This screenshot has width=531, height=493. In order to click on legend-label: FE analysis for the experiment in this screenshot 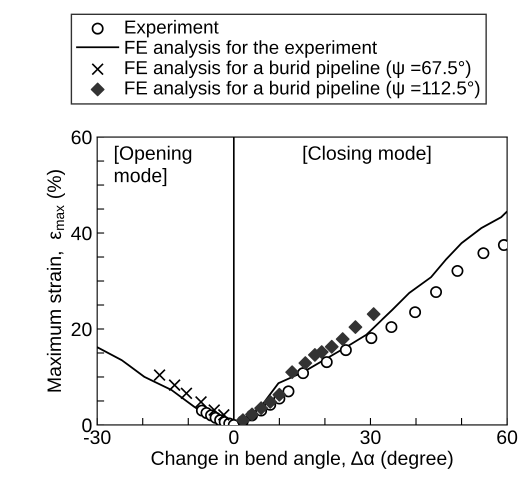, I will do `click(251, 49)`.